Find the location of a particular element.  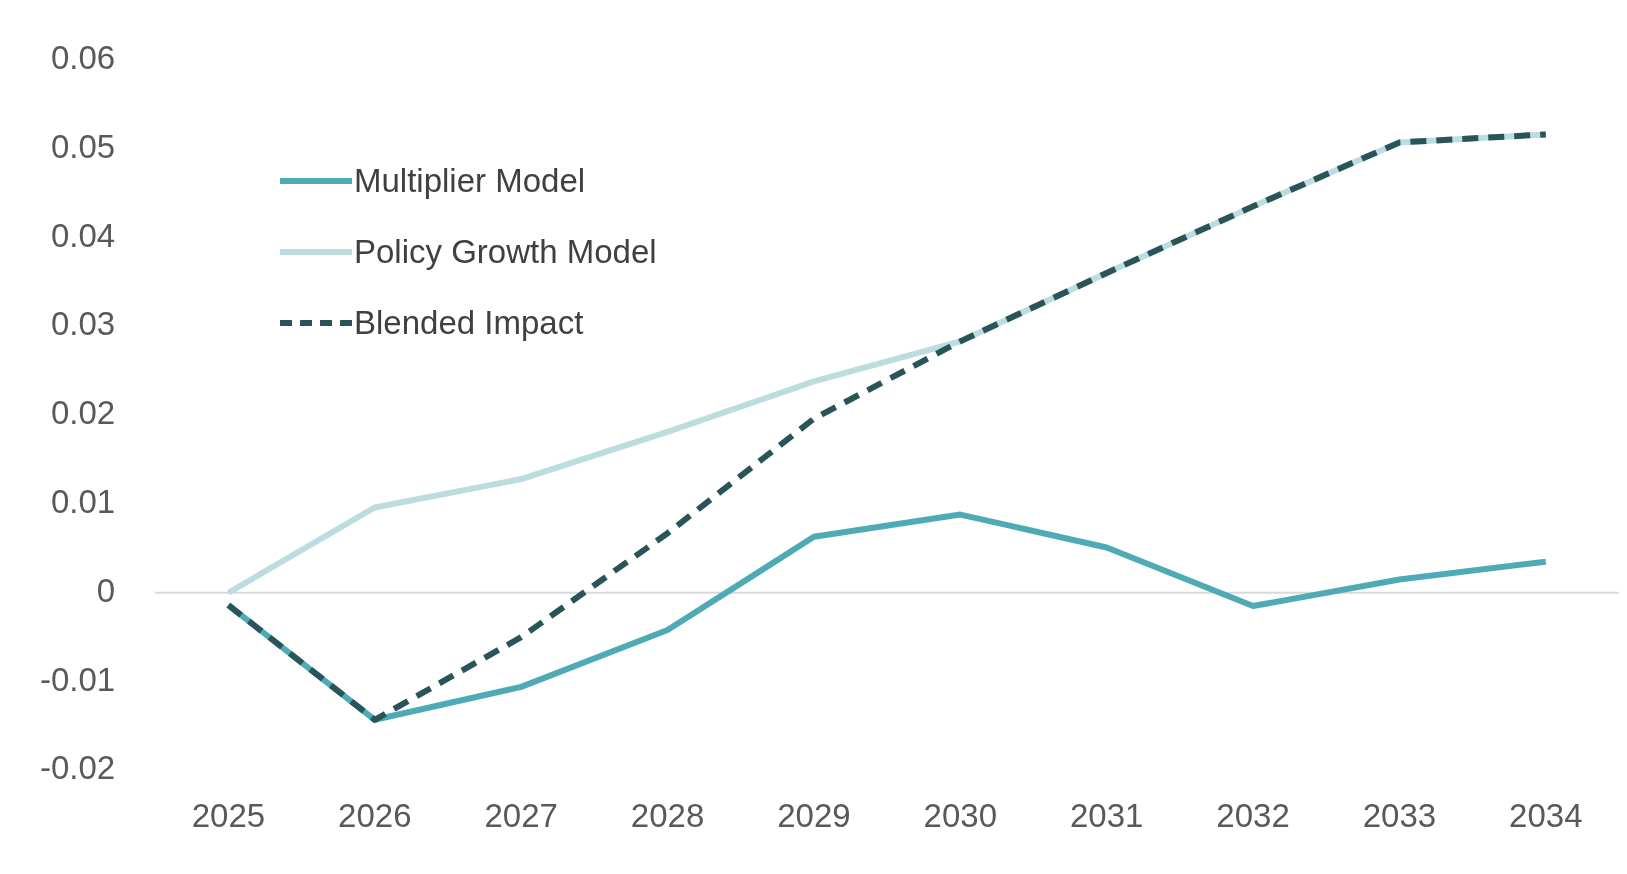

y-tick-label: 0.01 is located at coordinates (83, 502).